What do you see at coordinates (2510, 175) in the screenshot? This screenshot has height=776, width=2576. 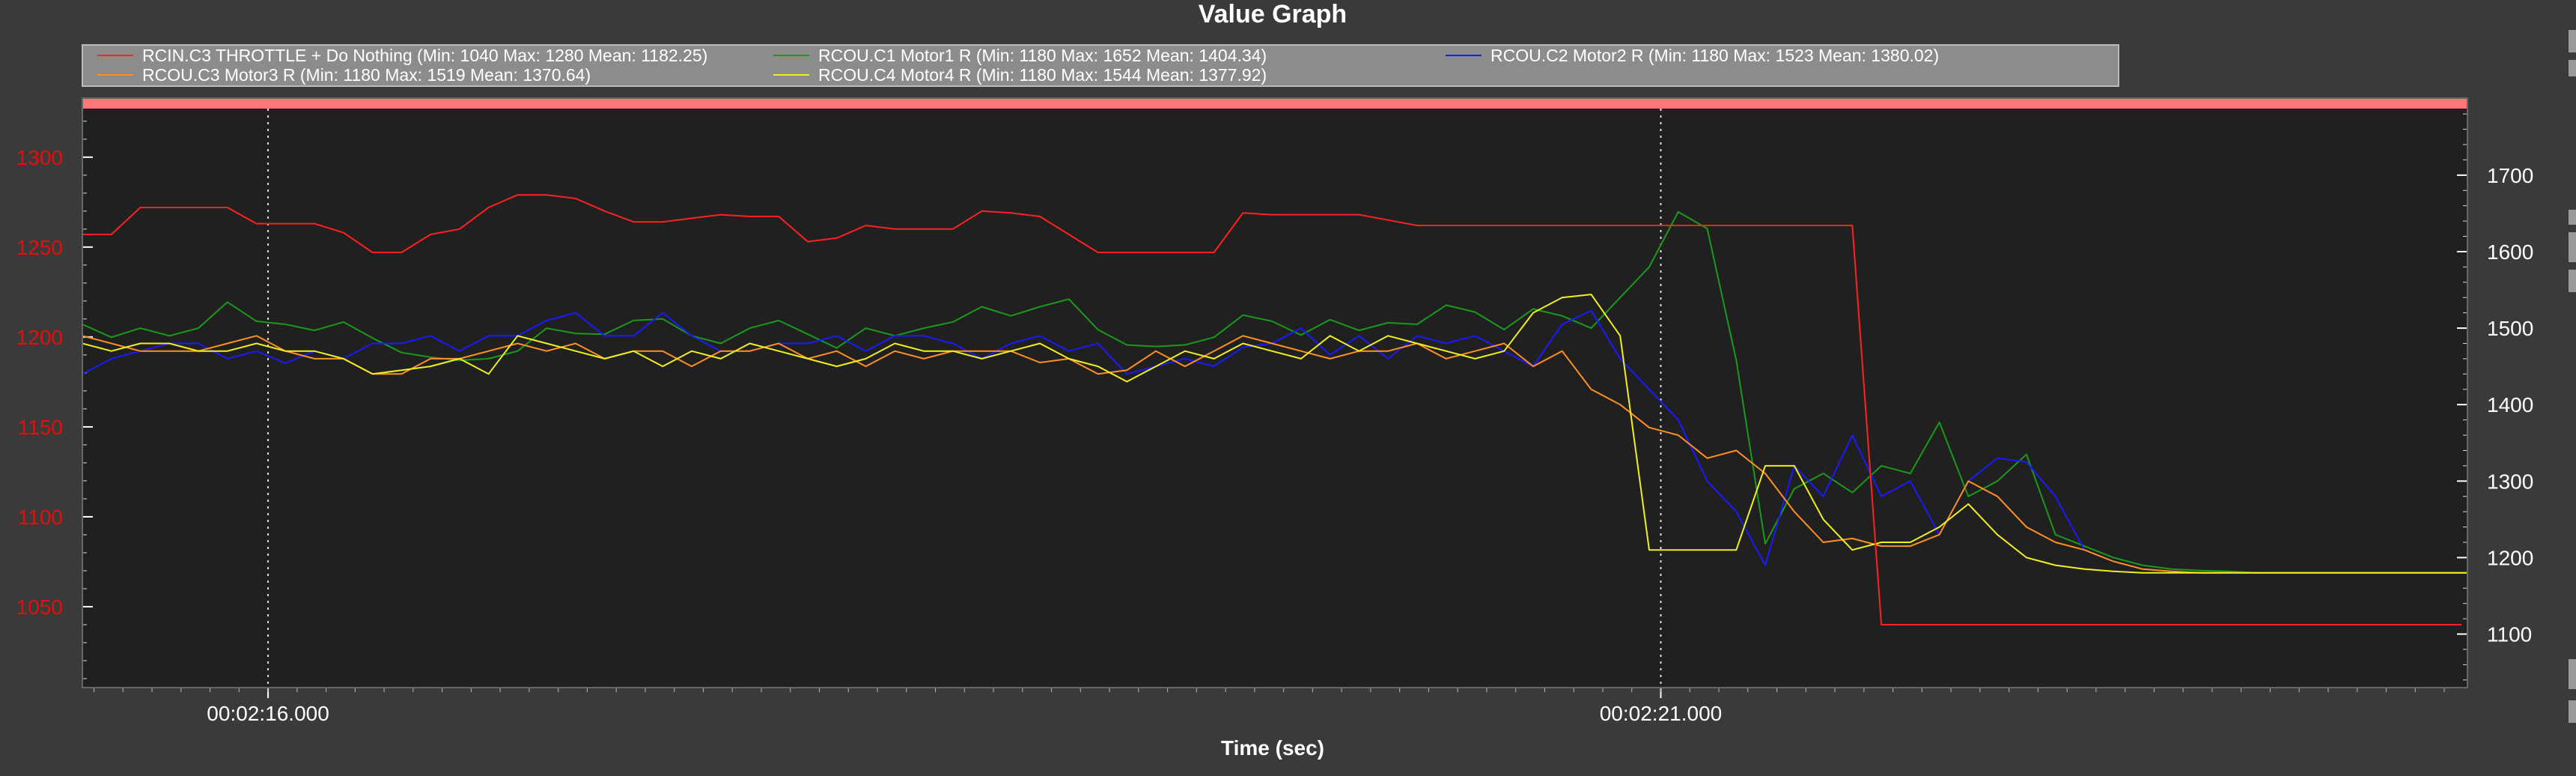 I see `y-right-tick-label: 1700` at bounding box center [2510, 175].